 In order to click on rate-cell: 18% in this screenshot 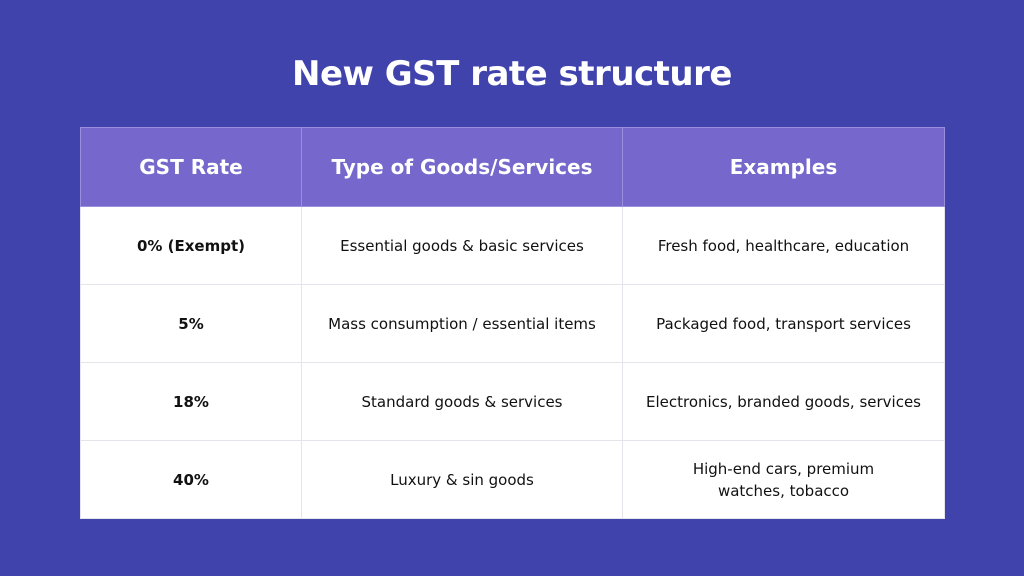, I will do `click(191, 401)`.